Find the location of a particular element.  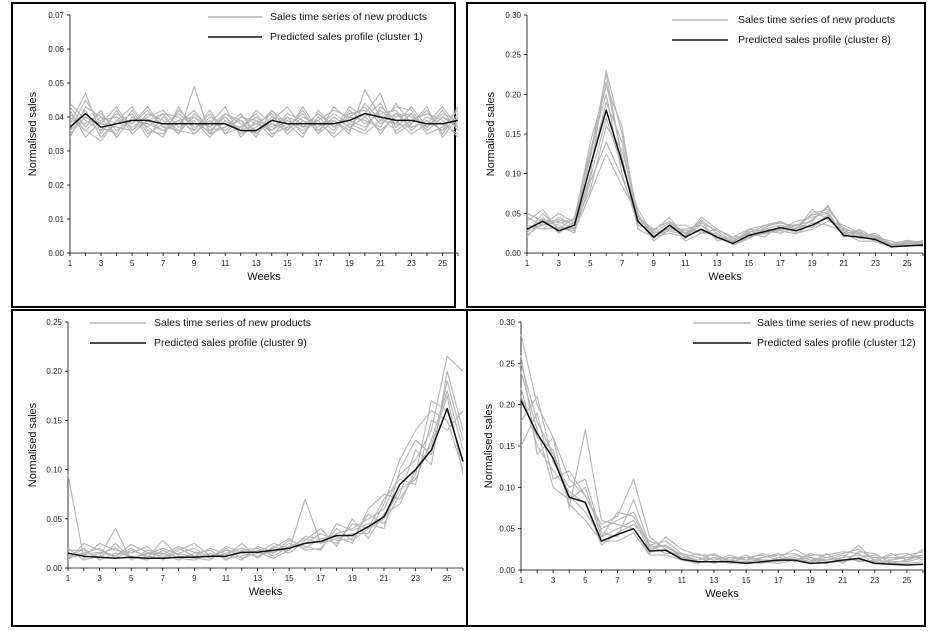

x-tick-label: 11 is located at coordinates (685, 263).